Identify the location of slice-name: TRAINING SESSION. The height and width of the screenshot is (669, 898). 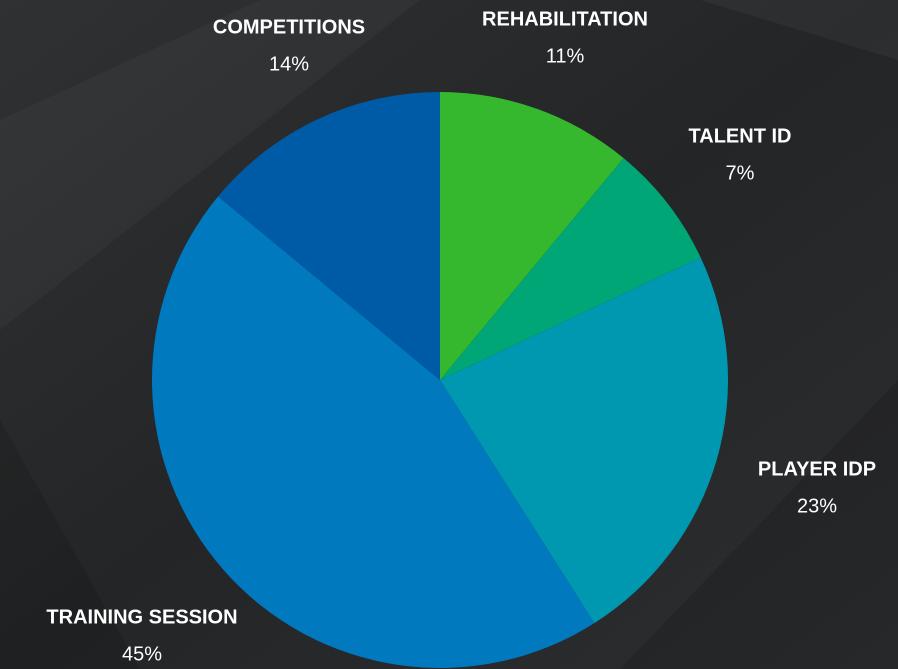
(141, 617).